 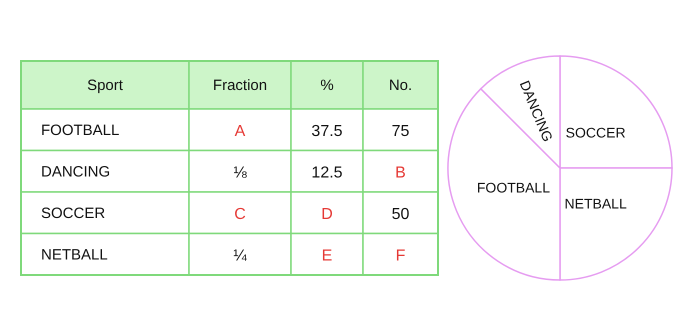 What do you see at coordinates (240, 214) in the screenshot?
I see `text: C` at bounding box center [240, 214].